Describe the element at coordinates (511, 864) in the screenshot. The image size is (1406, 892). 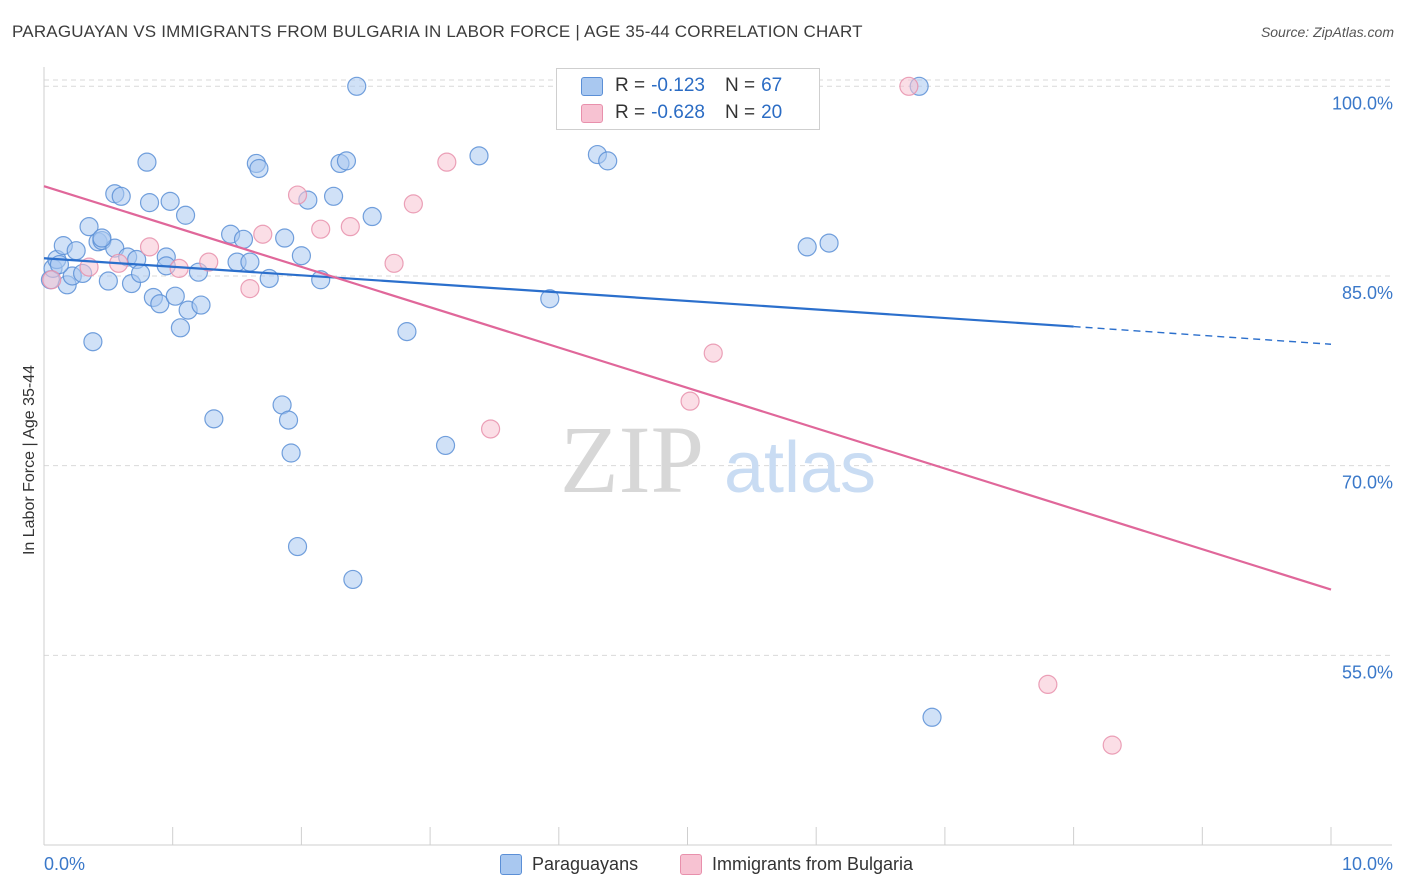
I see `bottom-legend-swatch-blue` at that location.